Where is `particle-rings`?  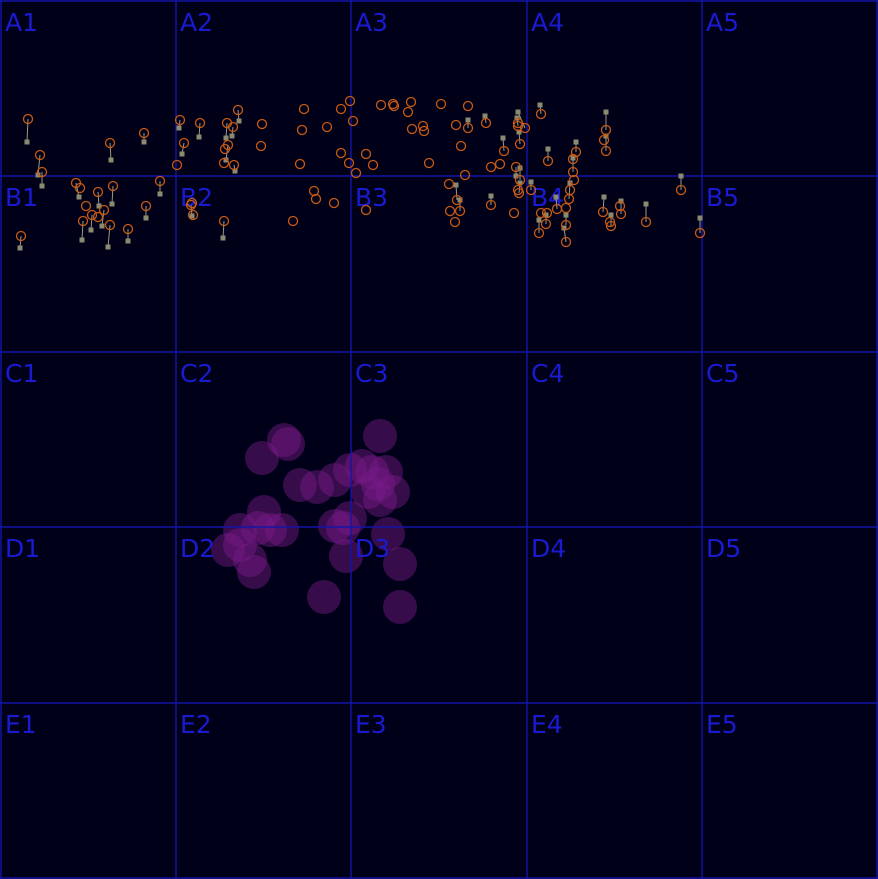 particle-rings is located at coordinates (360, 171).